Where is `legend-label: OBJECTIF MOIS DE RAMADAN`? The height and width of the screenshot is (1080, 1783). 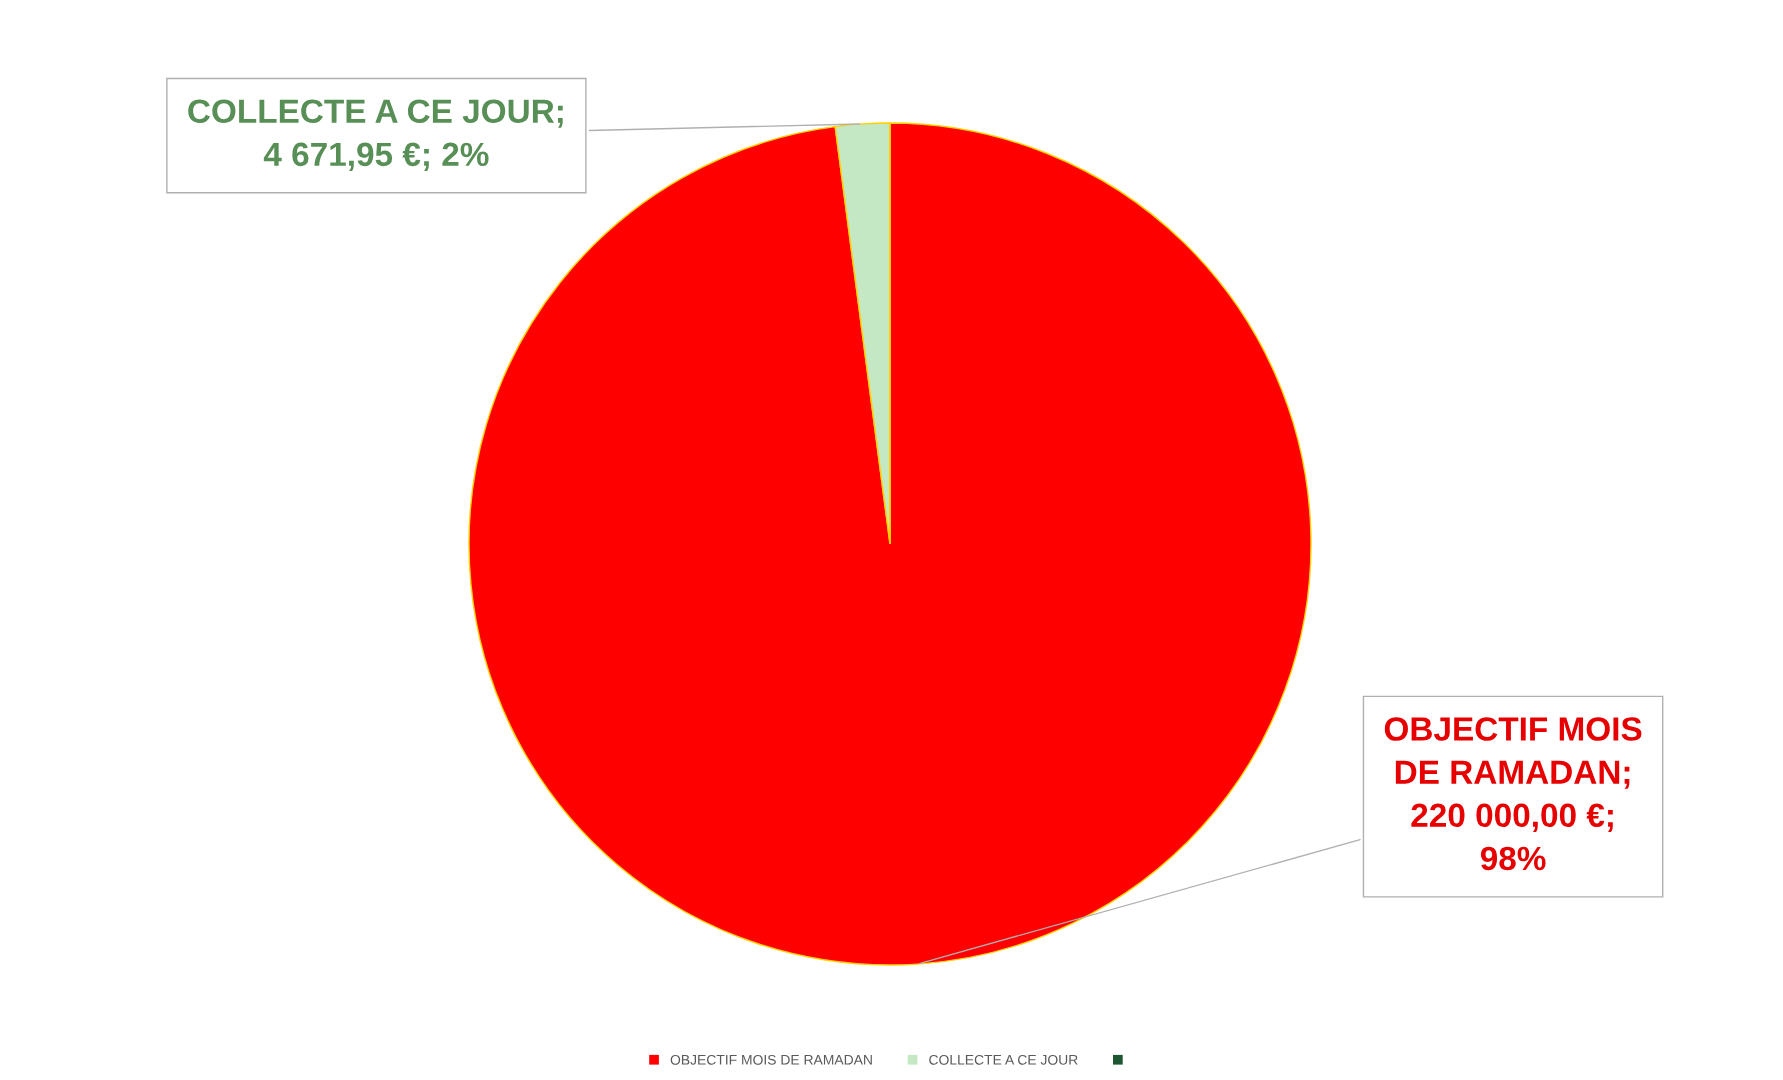
legend-label: OBJECTIF MOIS DE RAMADAN is located at coordinates (771, 1059).